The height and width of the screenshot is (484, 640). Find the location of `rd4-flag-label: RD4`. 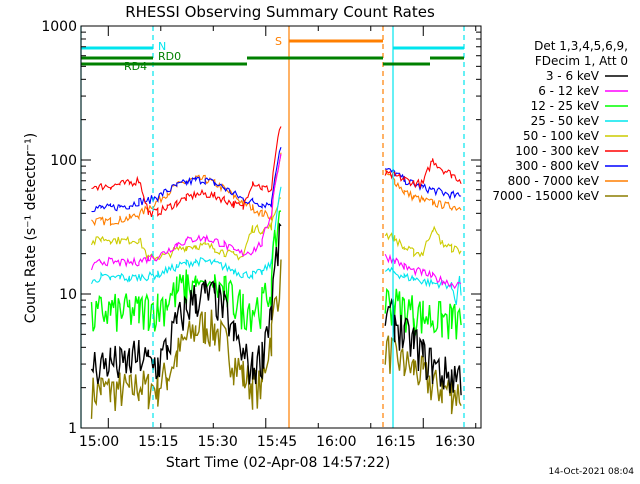

rd4-flag-label: RD4 is located at coordinates (135, 66).